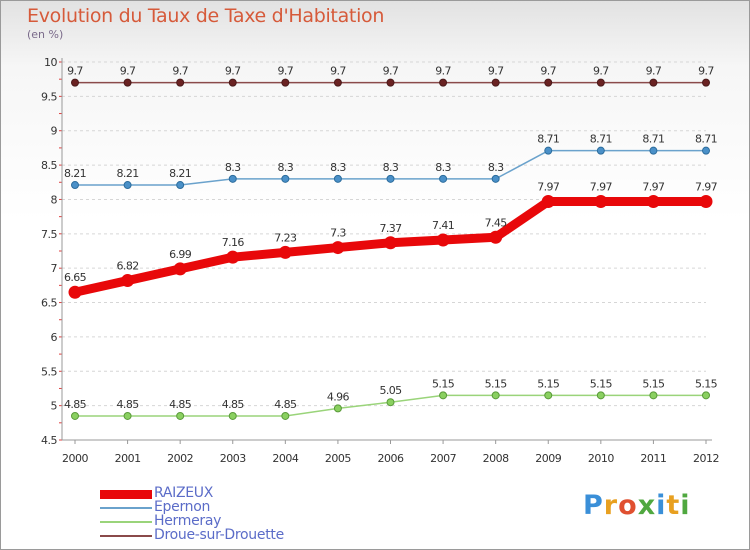  What do you see at coordinates (49, 371) in the screenshot?
I see `y-tick-label: 5.5` at bounding box center [49, 371].